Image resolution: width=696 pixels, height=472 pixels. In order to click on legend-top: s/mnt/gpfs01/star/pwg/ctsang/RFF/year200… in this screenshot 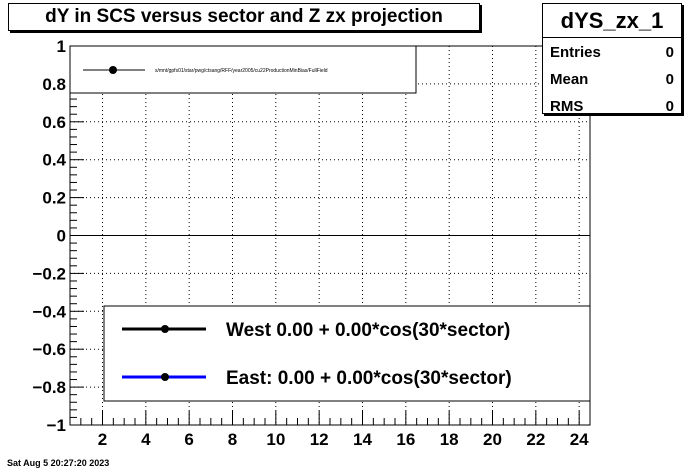, I will do `click(243, 69)`.